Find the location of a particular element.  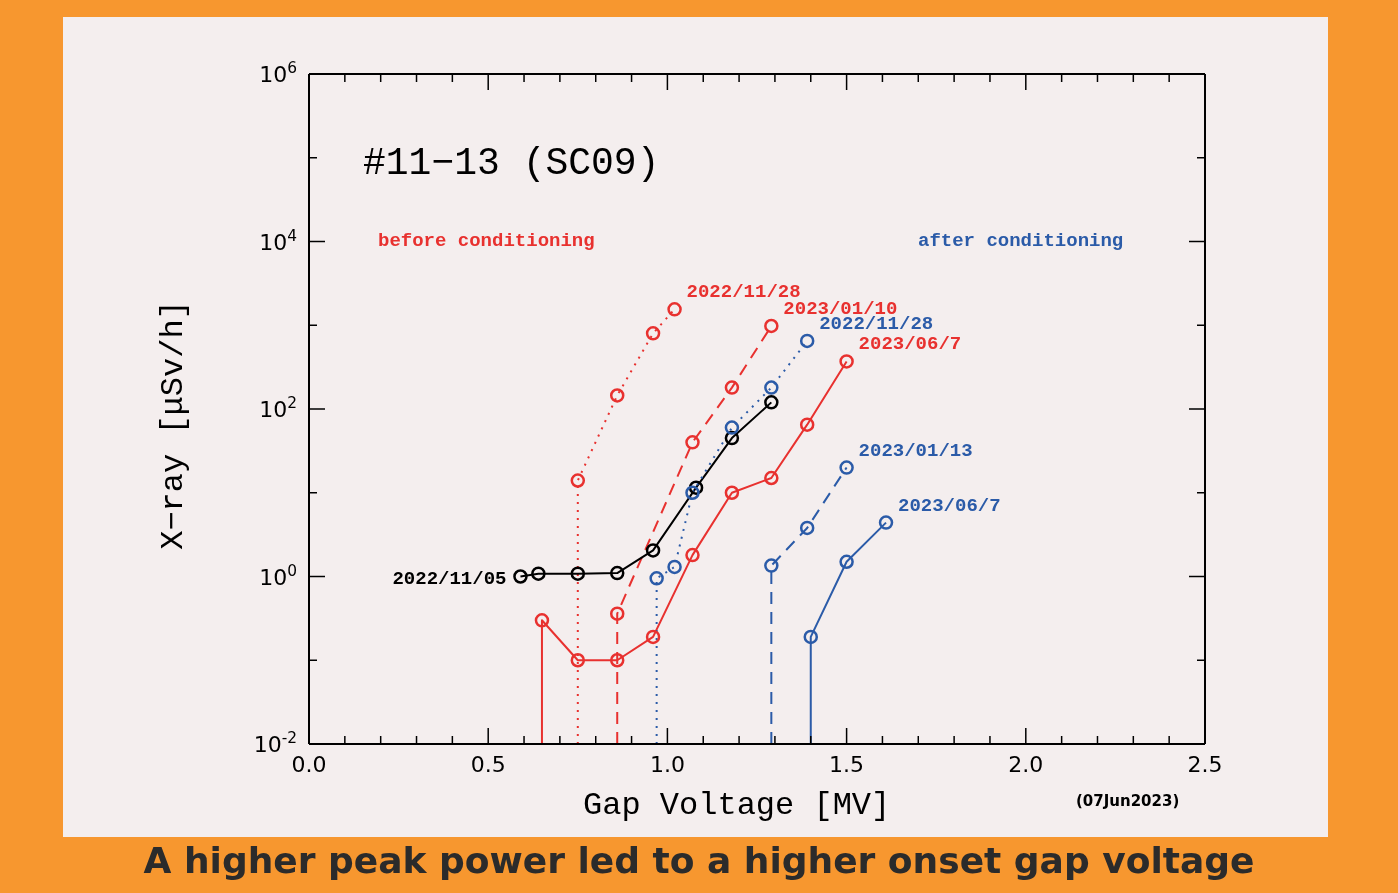

y-tick-label: 10$^{6}$ is located at coordinates (278, 73).